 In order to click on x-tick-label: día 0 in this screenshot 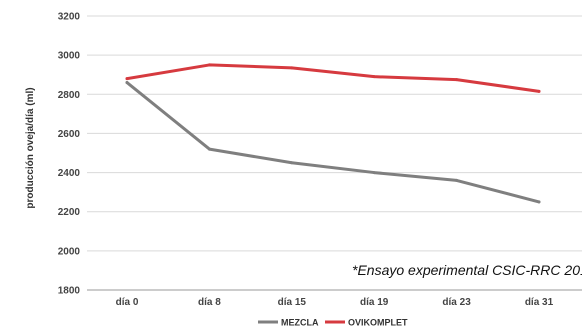, I will do `click(127, 302)`.